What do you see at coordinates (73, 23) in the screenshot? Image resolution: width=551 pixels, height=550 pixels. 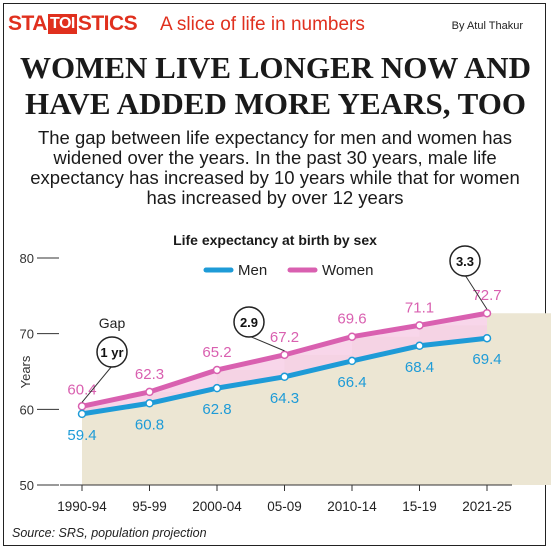 I see `brand-logo: STA TOI STICS` at bounding box center [73, 23].